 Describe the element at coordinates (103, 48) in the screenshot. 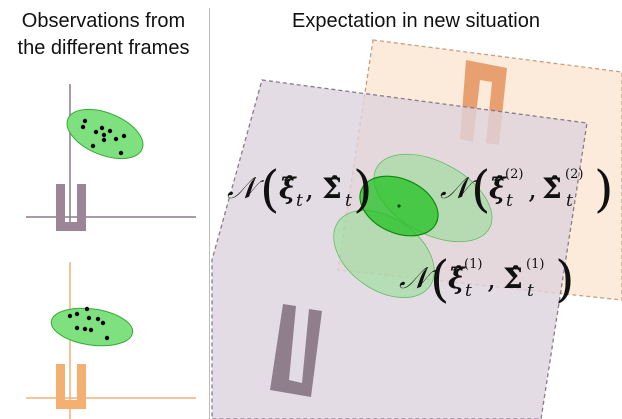

I see `left-title-line2: the different frames` at that location.